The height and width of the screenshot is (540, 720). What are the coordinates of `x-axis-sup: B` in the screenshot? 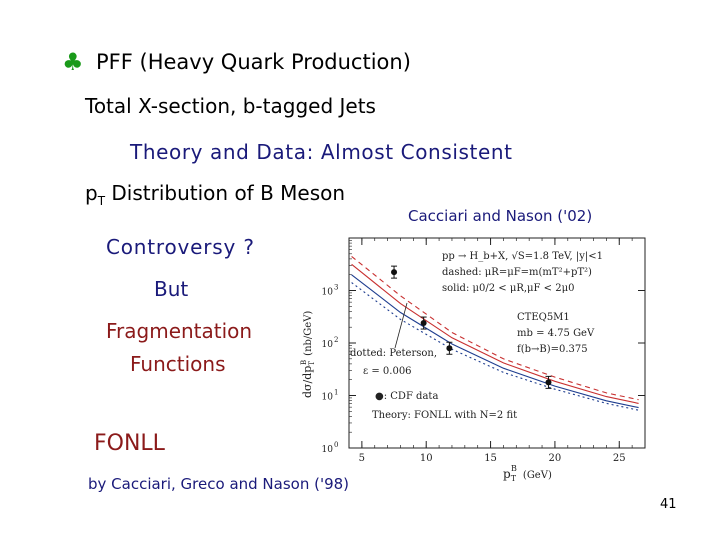 It's located at (514, 468).